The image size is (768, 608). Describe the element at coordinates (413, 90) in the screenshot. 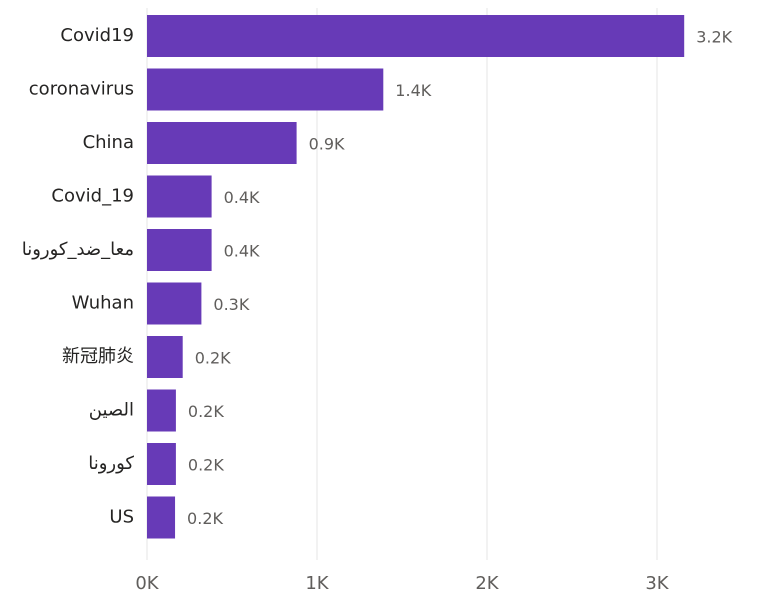

I see `data-label: 1.4K` at that location.